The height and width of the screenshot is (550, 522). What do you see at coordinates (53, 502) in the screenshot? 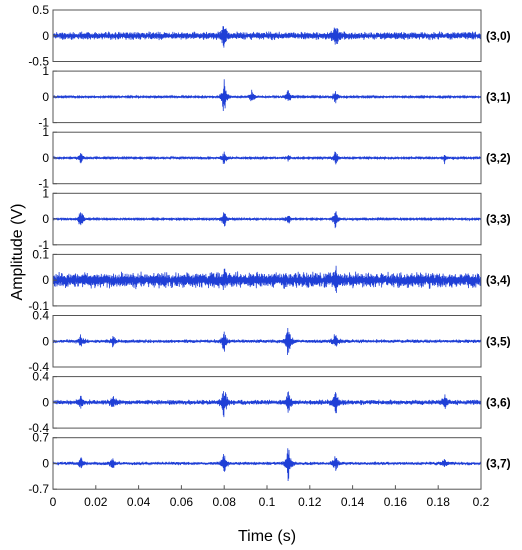
I see `x-tick-label: 0` at bounding box center [53, 502].